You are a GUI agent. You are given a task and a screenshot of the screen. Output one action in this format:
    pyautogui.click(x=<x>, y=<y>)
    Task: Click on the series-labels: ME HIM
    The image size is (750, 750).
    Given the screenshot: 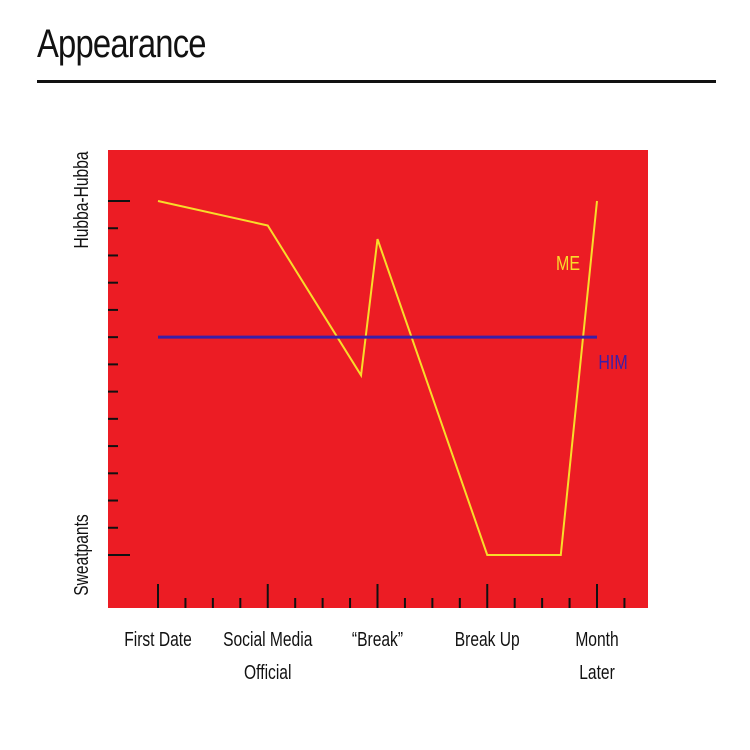 What is the action you would take?
    pyautogui.click(x=592, y=312)
    